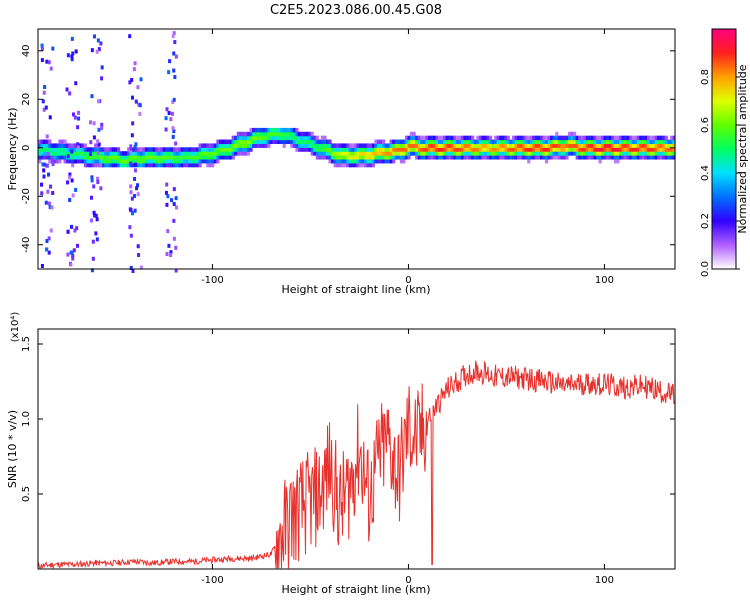 The width and height of the screenshot is (750, 600). What do you see at coordinates (705, 221) in the screenshot?
I see `colorbar-tick-label: 0.2` at bounding box center [705, 221].